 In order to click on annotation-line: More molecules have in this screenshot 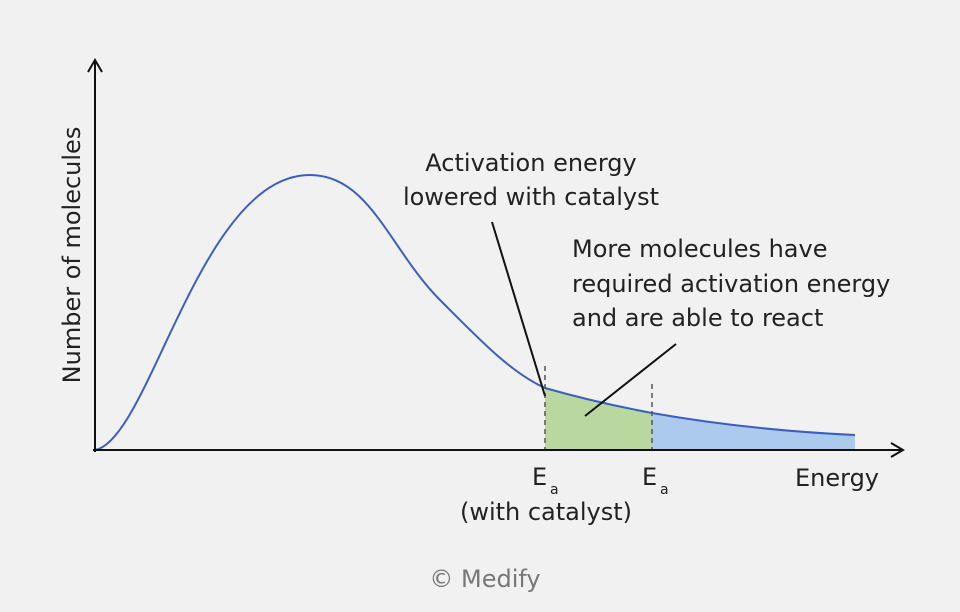, I will do `click(699, 249)`.